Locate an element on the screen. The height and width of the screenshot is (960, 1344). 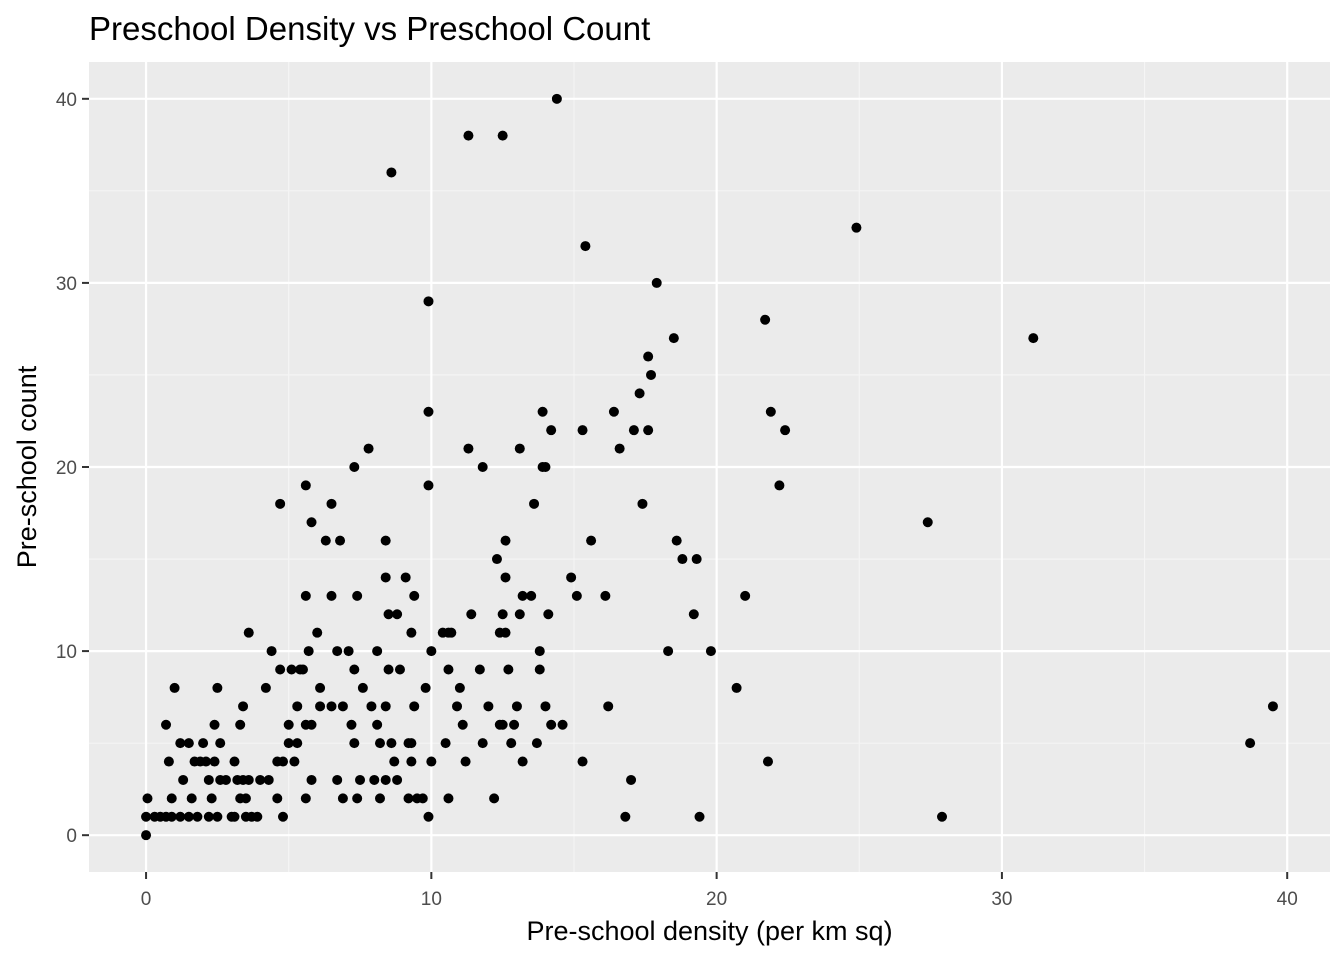
x-tick-label: 30 is located at coordinates (1001, 899).